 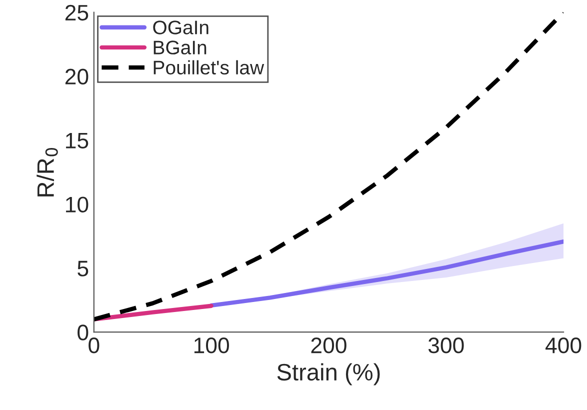 What do you see at coordinates (211, 346) in the screenshot?
I see `x-tick-label: 100` at bounding box center [211, 346].